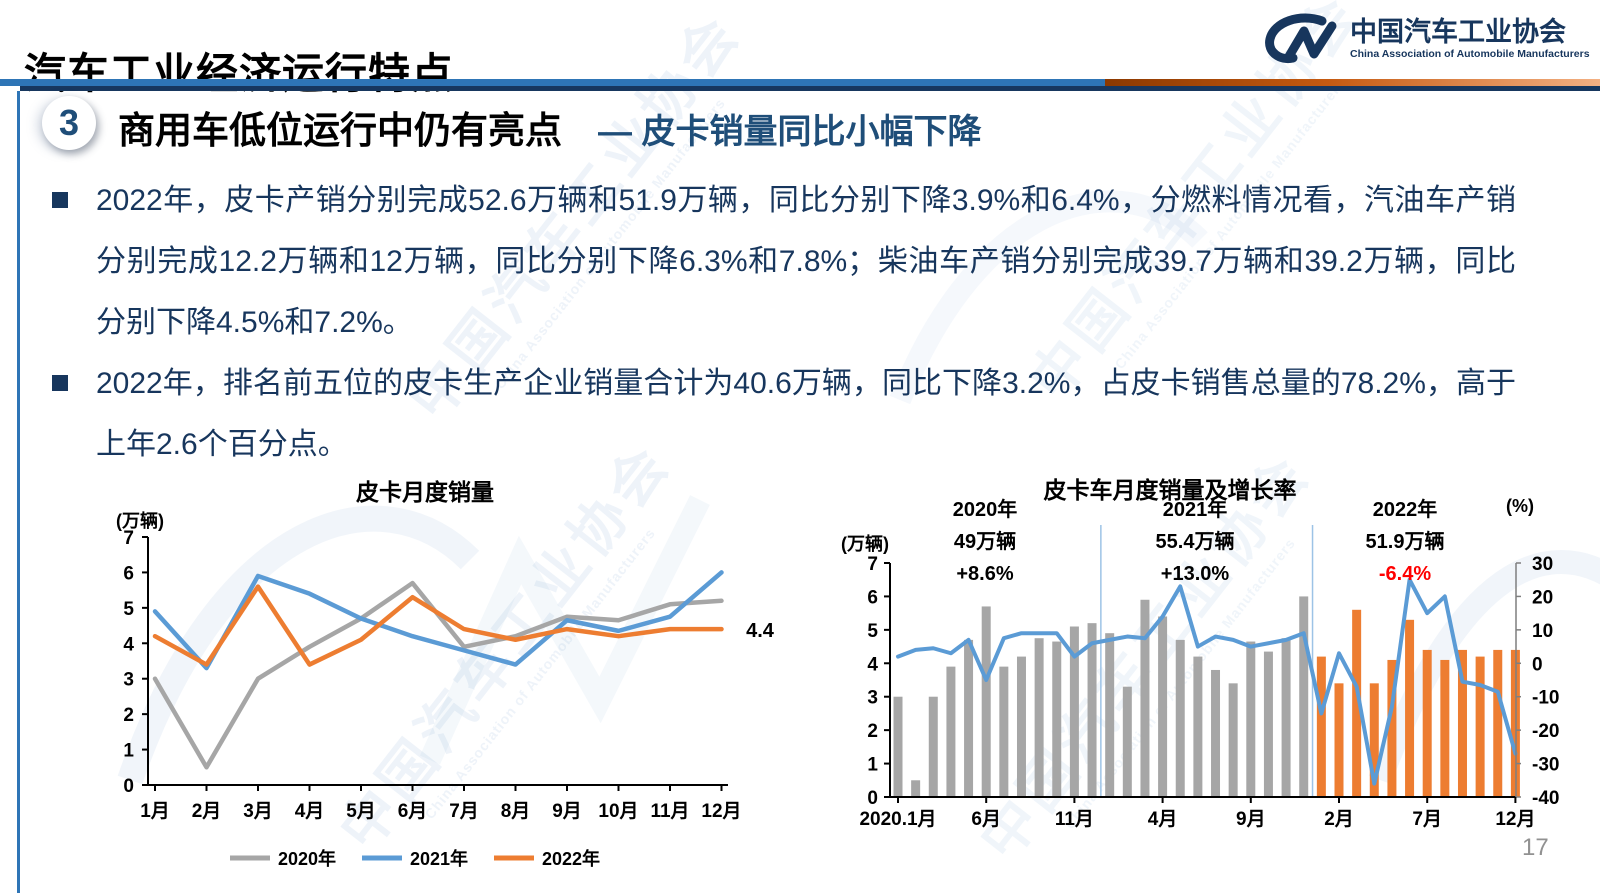  I want to click on svg-text: 皮卡月度销量, so click(425, 492).